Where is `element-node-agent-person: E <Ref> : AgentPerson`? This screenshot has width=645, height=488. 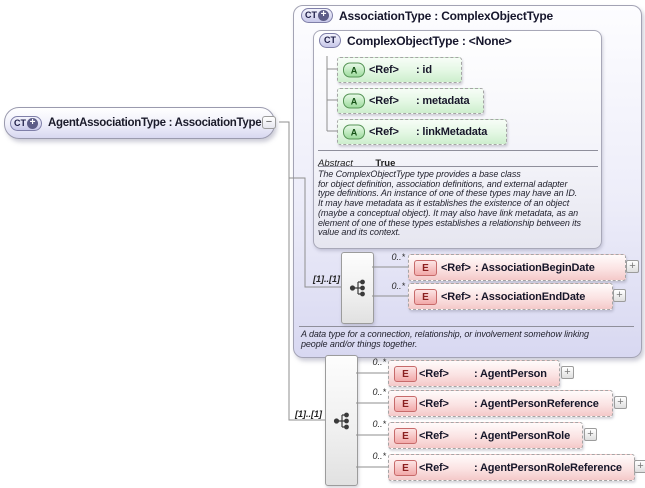 element-node-agent-person: E <Ref> : AgentPerson is located at coordinates (474, 373).